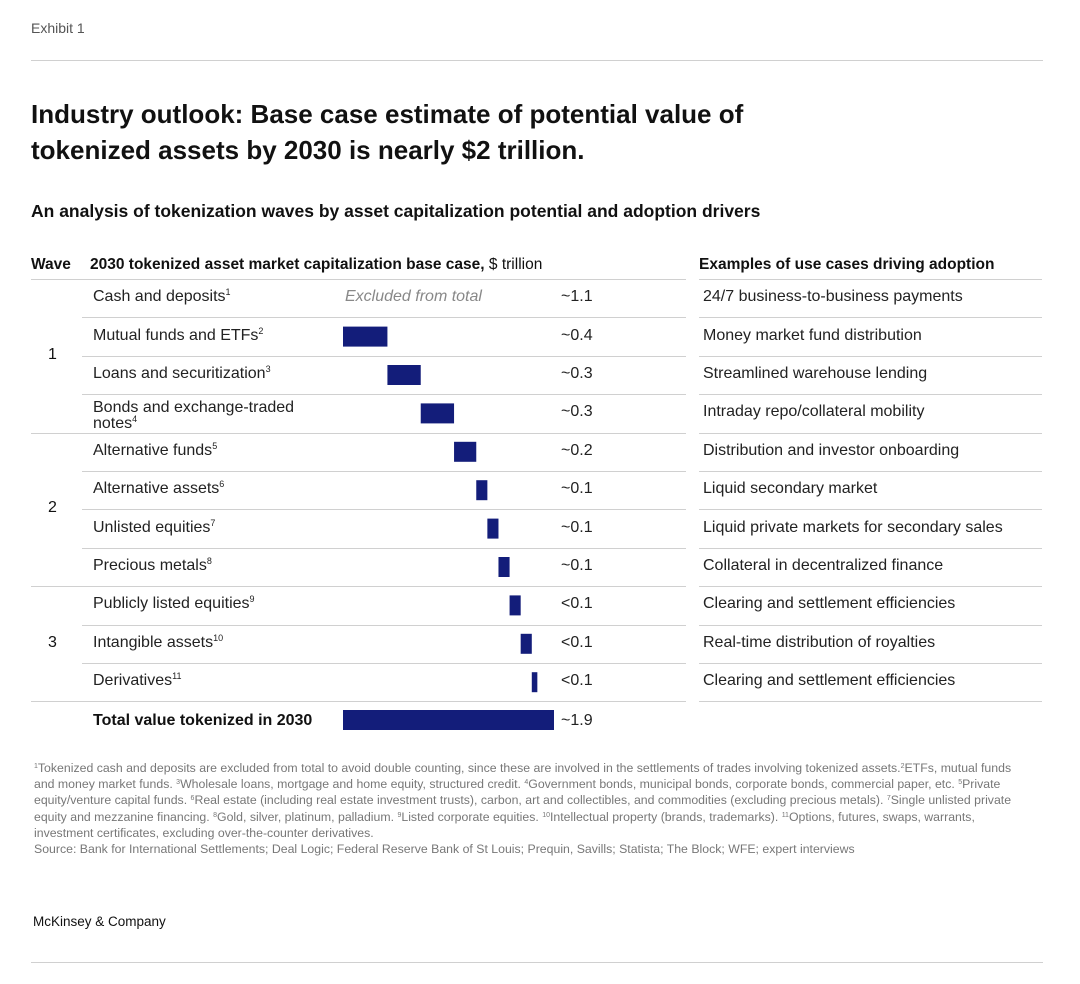 This screenshot has width=1080, height=984. What do you see at coordinates (413, 297) in the screenshot?
I see `excluded-note: Excluded from total` at bounding box center [413, 297].